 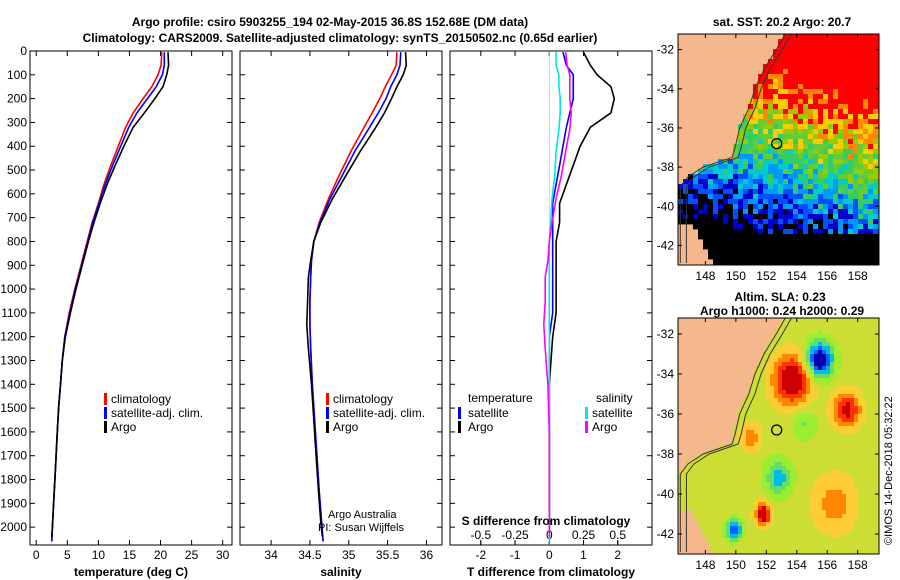 I want to click on y-tick-label: 1300, so click(x=13, y=360).